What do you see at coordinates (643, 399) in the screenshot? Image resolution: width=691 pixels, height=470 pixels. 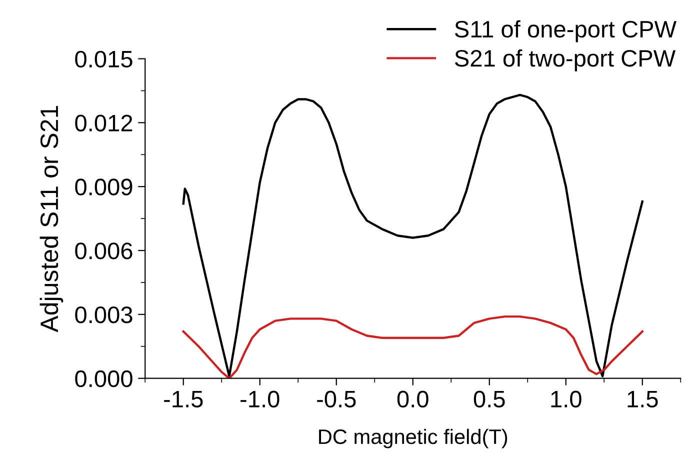 I see `x-tick-label: 1.5` at bounding box center [643, 399].